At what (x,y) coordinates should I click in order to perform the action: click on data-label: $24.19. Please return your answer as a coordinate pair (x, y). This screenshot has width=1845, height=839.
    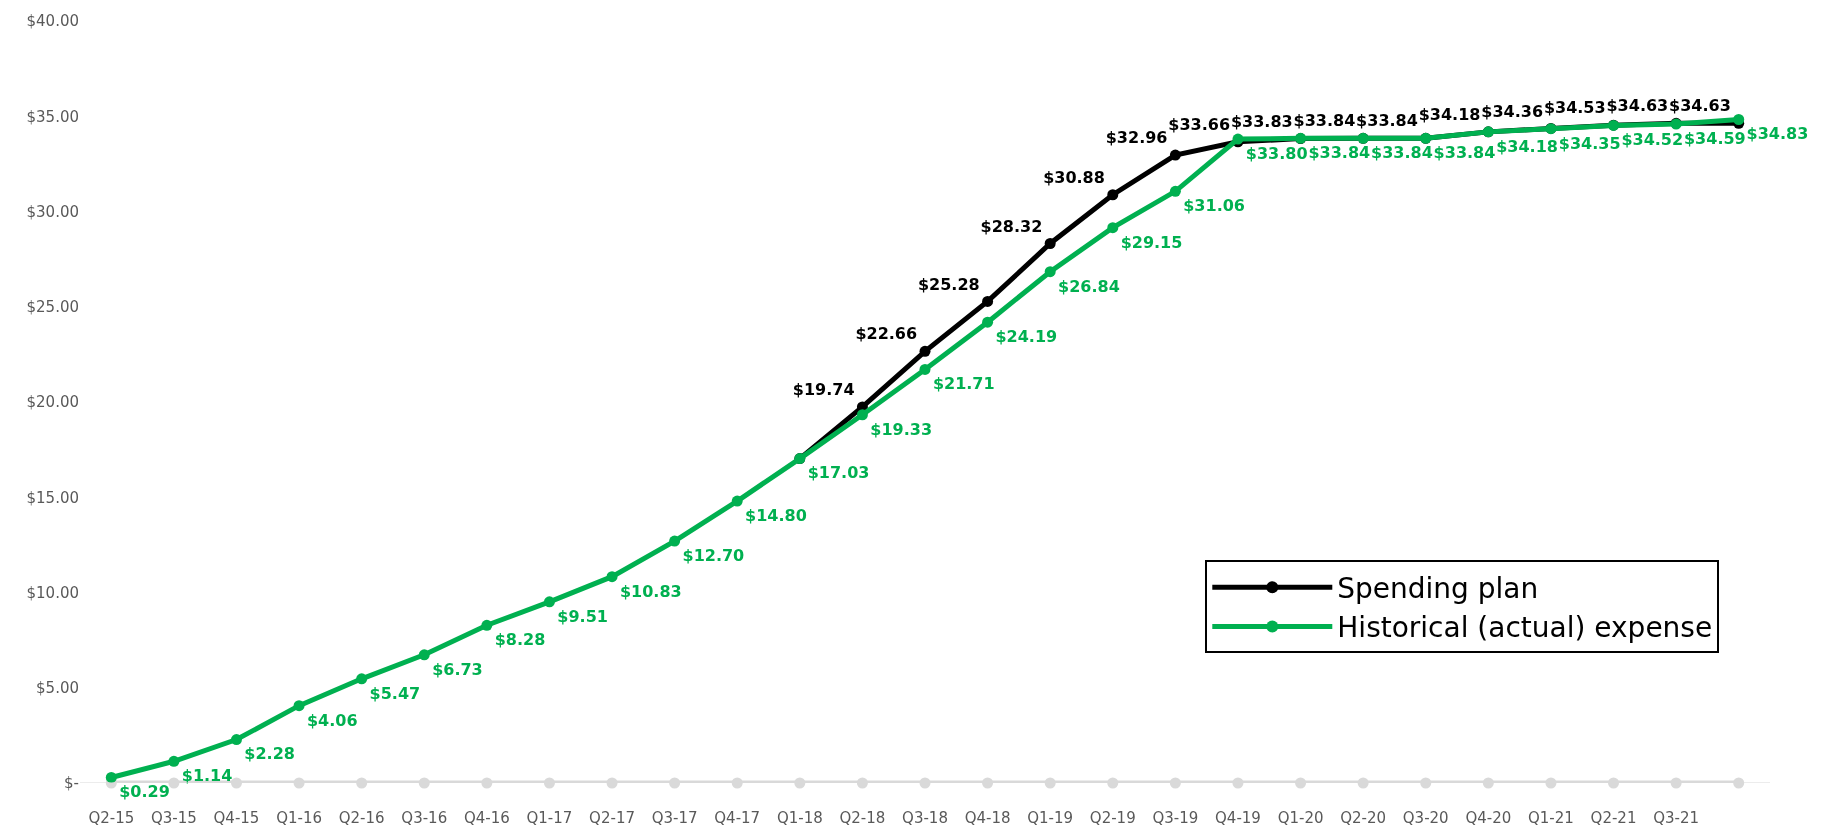
    Looking at the image, I should click on (1026, 337).